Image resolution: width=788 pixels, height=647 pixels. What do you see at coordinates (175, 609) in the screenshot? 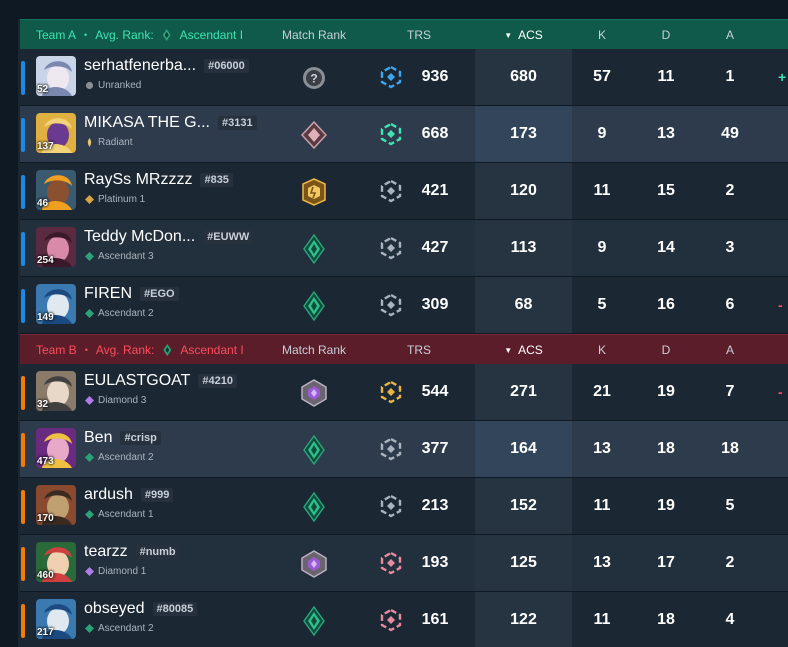
I see `player-tag: #80085` at bounding box center [175, 609].